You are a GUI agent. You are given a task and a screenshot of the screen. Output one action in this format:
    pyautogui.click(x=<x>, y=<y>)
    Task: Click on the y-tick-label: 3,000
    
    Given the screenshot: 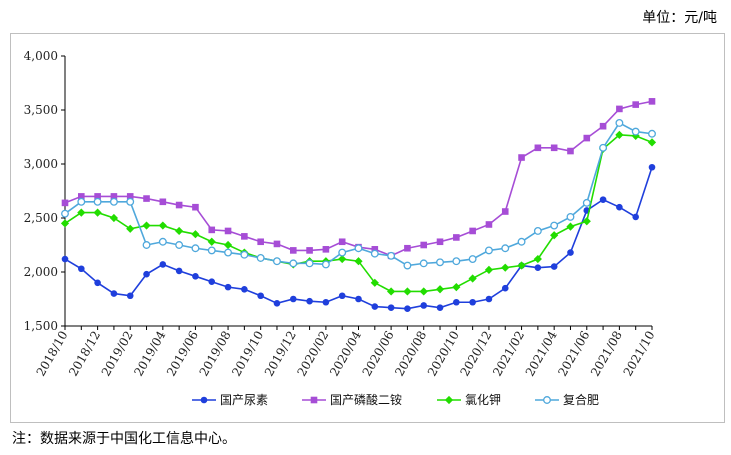 What is the action you would take?
    pyautogui.click(x=41, y=164)
    